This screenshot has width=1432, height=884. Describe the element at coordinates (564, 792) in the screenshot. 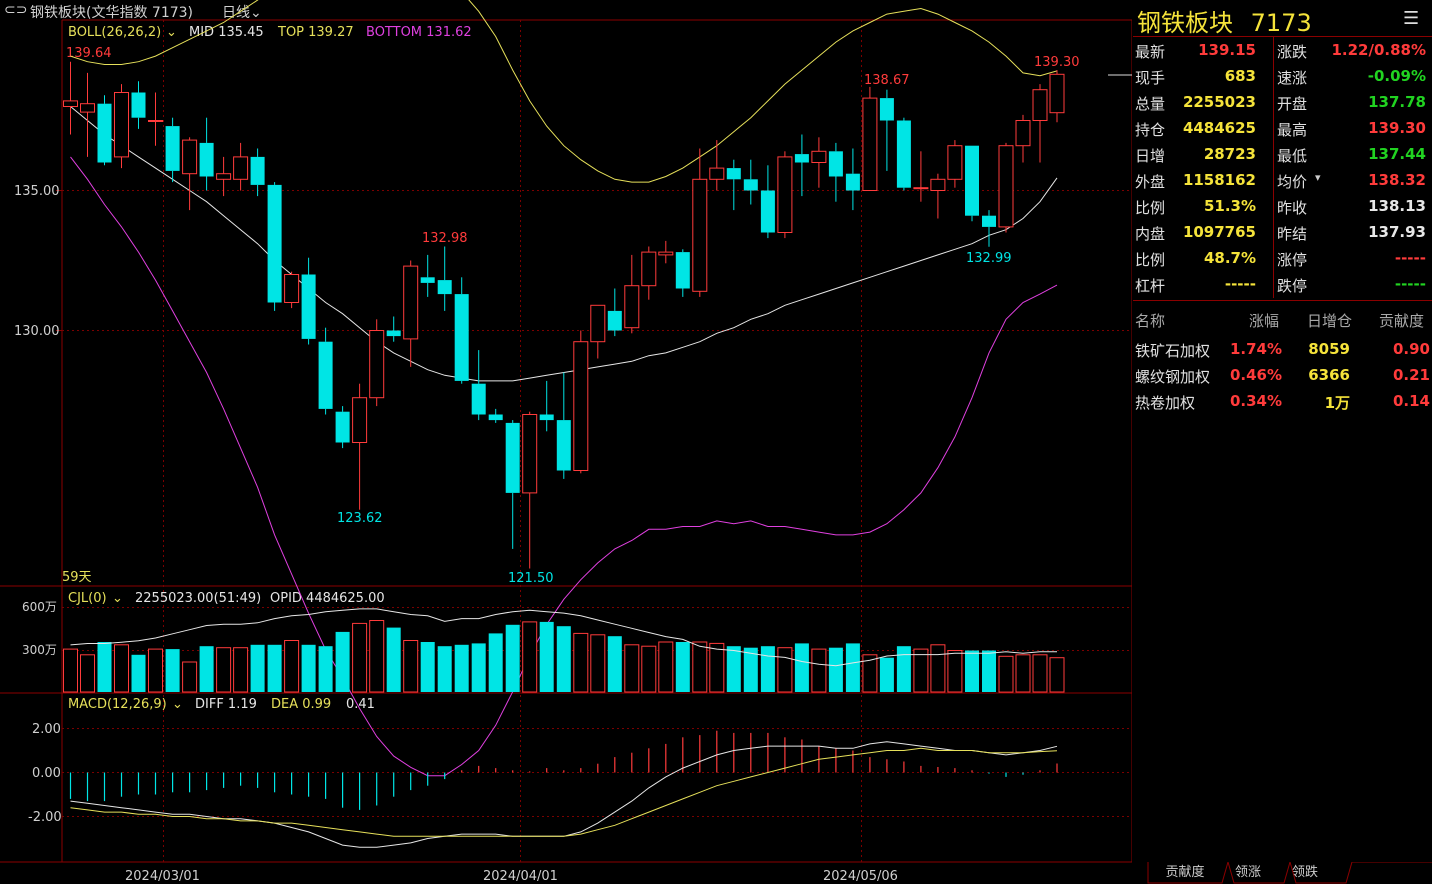

I see `macd-dea-line` at that location.